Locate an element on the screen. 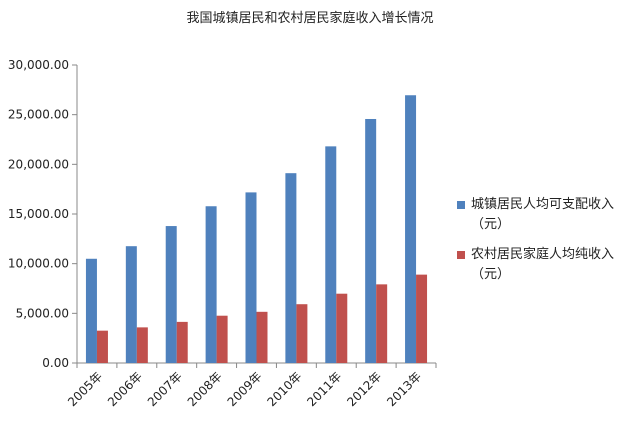 This screenshot has height=434, width=638. legend-label-rural-line2: （元） is located at coordinates (491, 274).